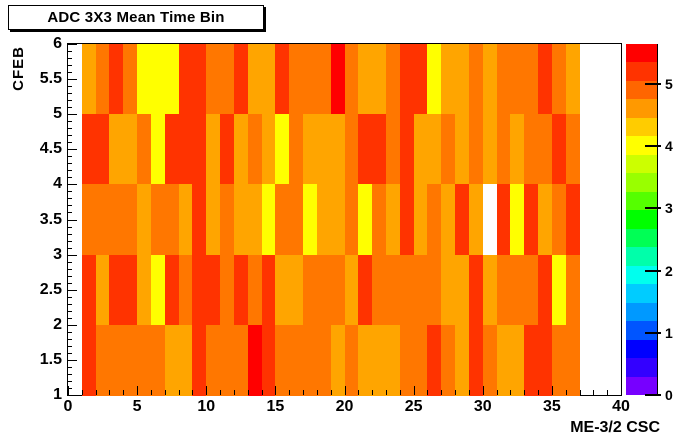  What do you see at coordinates (621, 406) in the screenshot?
I see `x-tick-label: 40` at bounding box center [621, 406].